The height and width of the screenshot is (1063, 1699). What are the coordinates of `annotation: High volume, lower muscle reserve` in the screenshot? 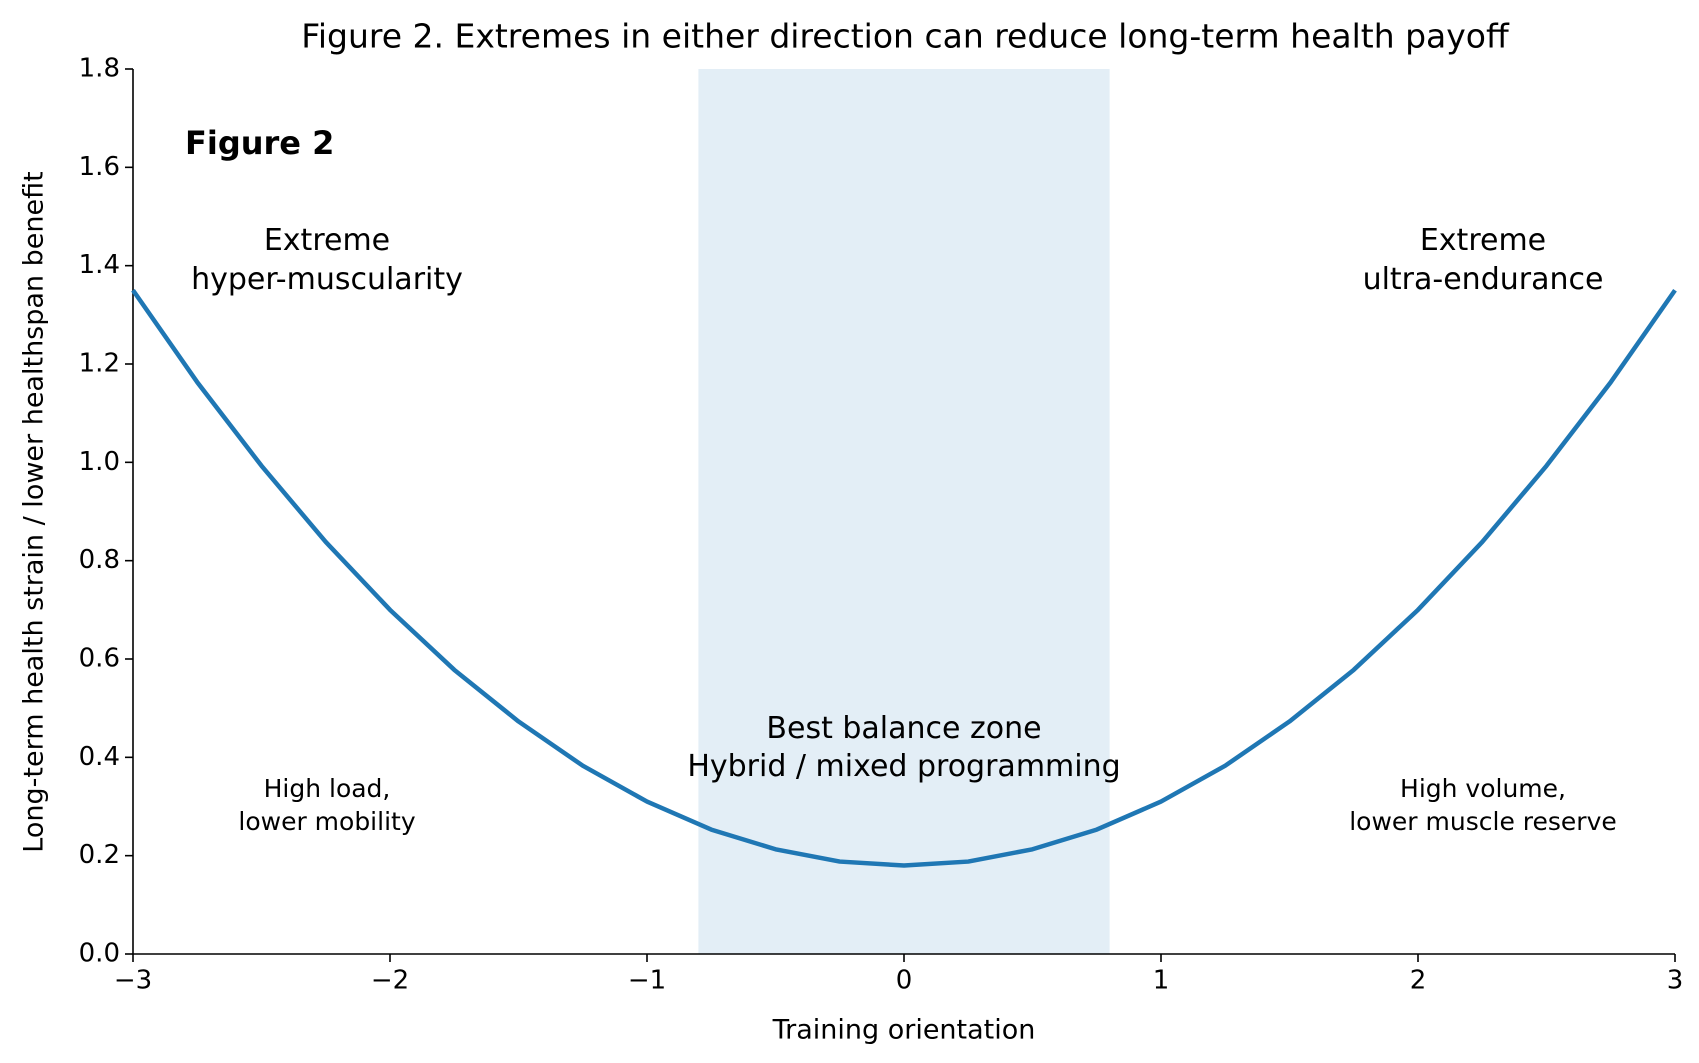 It's located at (1483, 805).